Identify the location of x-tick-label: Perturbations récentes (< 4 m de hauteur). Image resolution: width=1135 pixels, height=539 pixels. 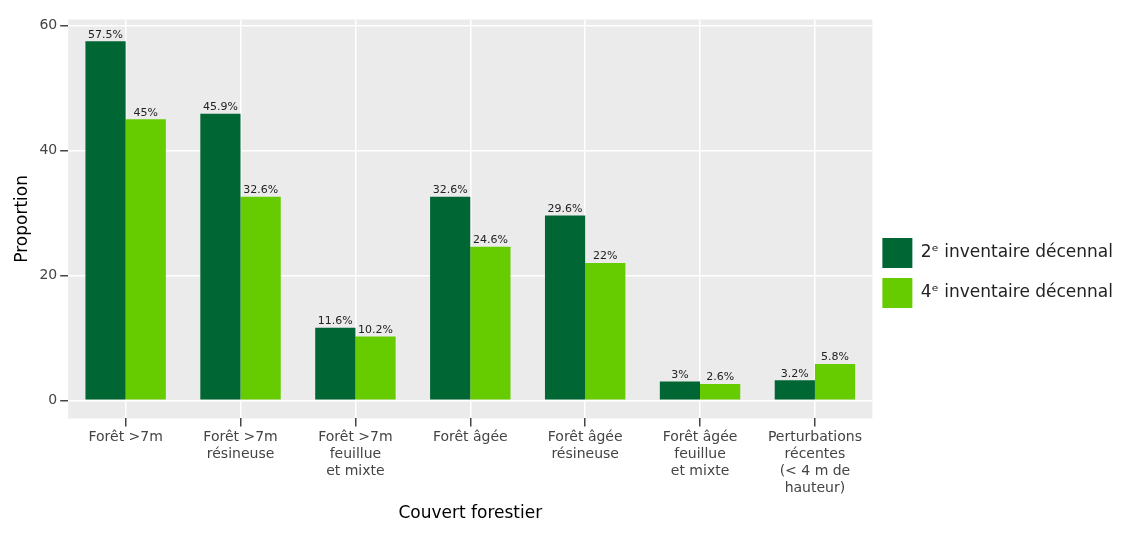
(814, 461).